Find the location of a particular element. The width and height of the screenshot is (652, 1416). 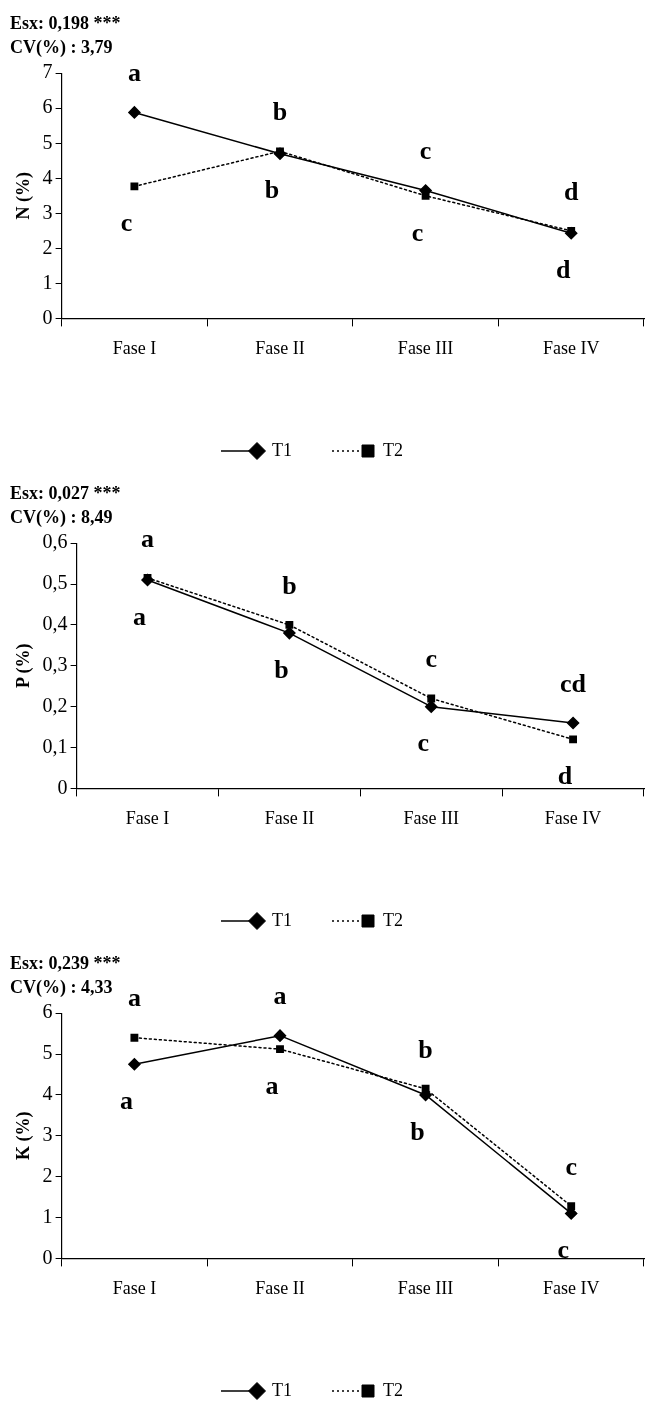

y-axis-title: N (%) is located at coordinates (24, 196).